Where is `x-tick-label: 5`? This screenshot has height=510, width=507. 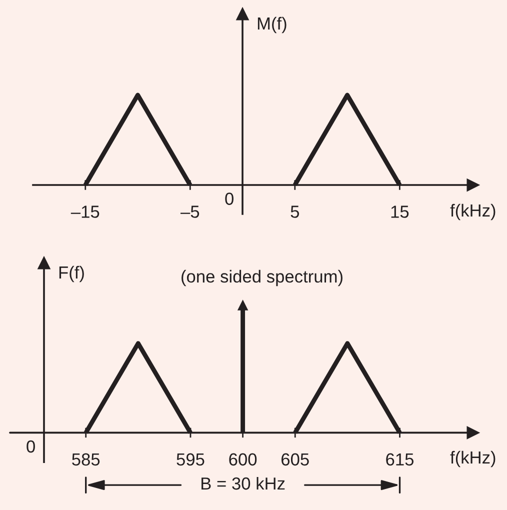 x-tick-label: 5 is located at coordinates (295, 212).